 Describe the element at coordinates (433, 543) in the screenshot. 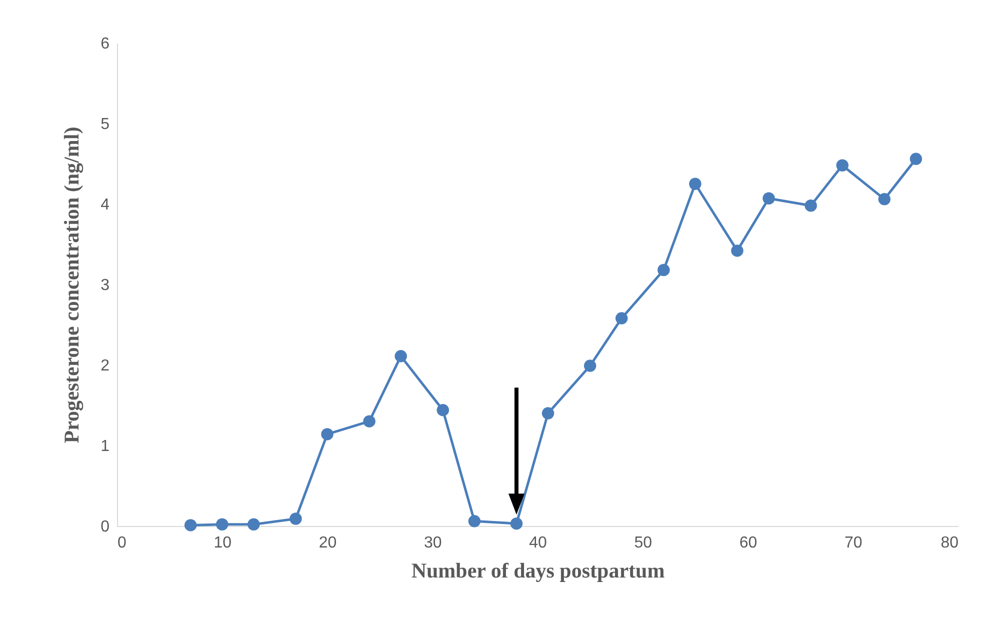

I see `x-tick-label: 30` at that location.